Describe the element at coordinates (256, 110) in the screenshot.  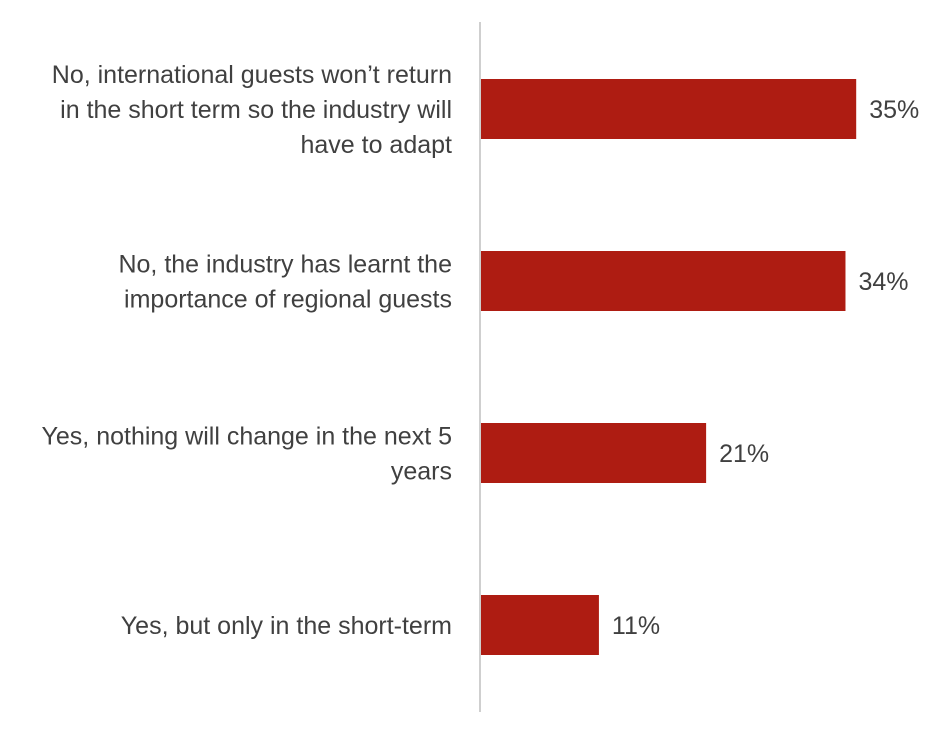
I see `category-label-line: in the short term so the industry will` at that location.